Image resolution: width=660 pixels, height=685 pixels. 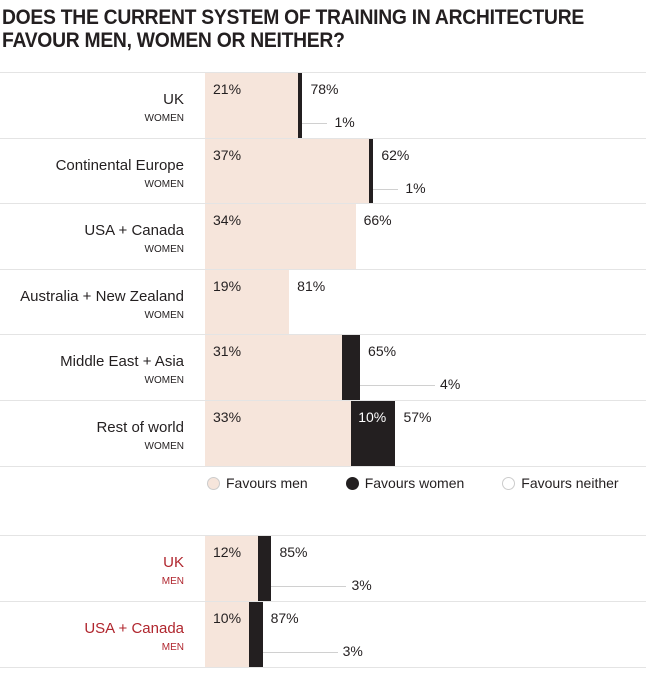 I want to click on value-men: 33%, so click(x=227, y=416).